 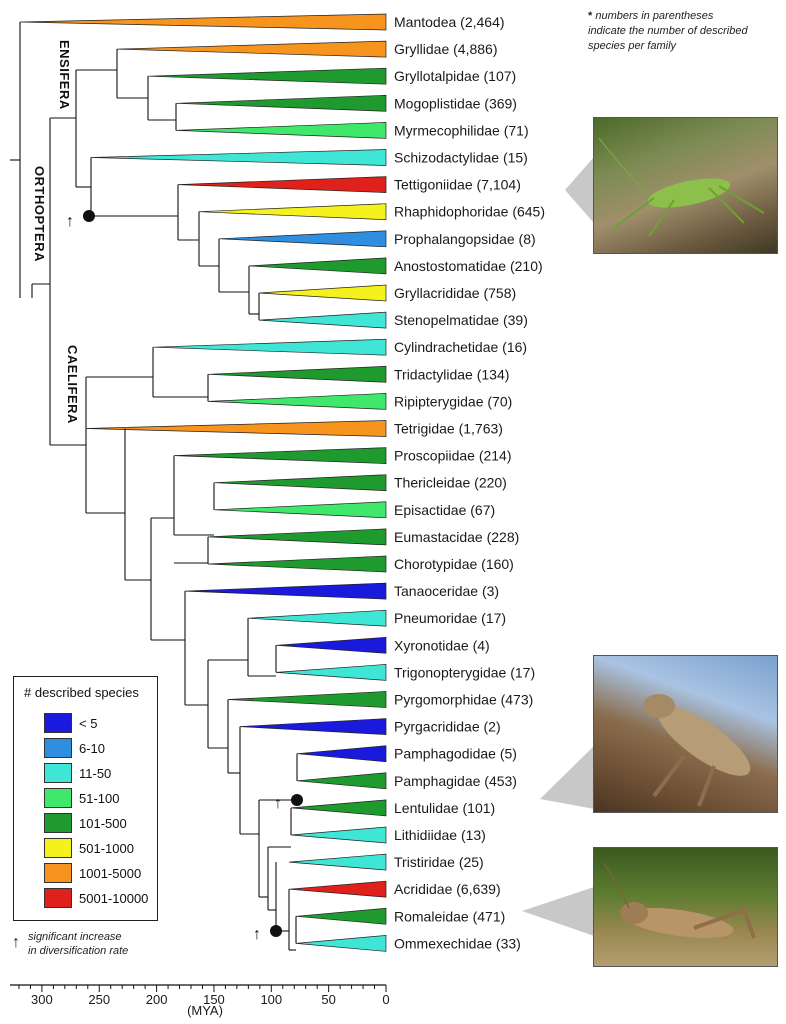 What do you see at coordinates (450, 483) in the screenshot?
I see `taxon-label: Thericleidae (220)` at bounding box center [450, 483].